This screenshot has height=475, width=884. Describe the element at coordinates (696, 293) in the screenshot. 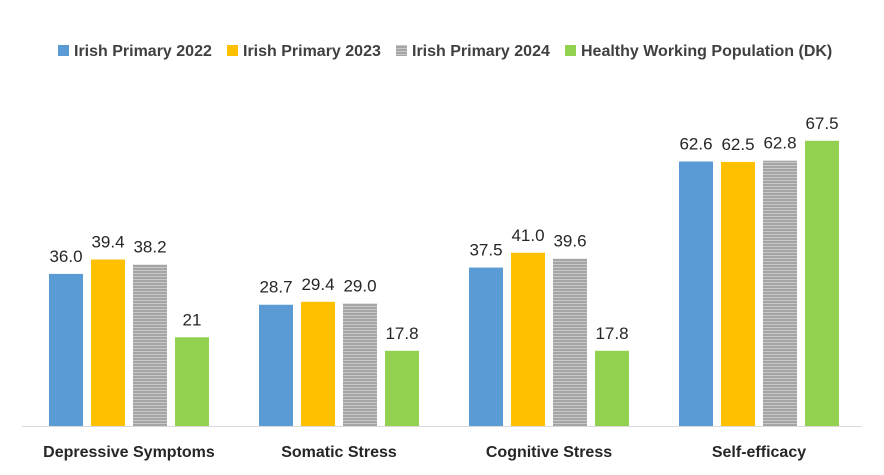

I see `bar-self-efficacy-irish-primary-2022` at that location.